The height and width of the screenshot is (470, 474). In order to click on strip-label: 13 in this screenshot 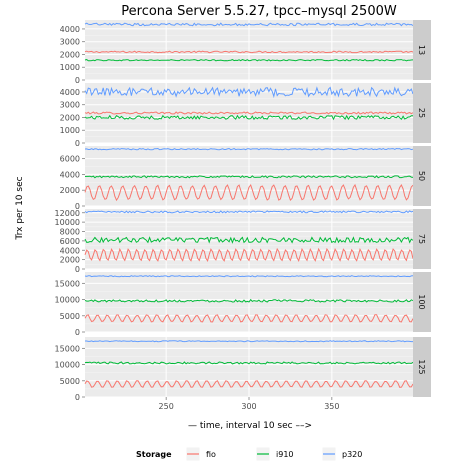, I will do `click(421, 50)`.